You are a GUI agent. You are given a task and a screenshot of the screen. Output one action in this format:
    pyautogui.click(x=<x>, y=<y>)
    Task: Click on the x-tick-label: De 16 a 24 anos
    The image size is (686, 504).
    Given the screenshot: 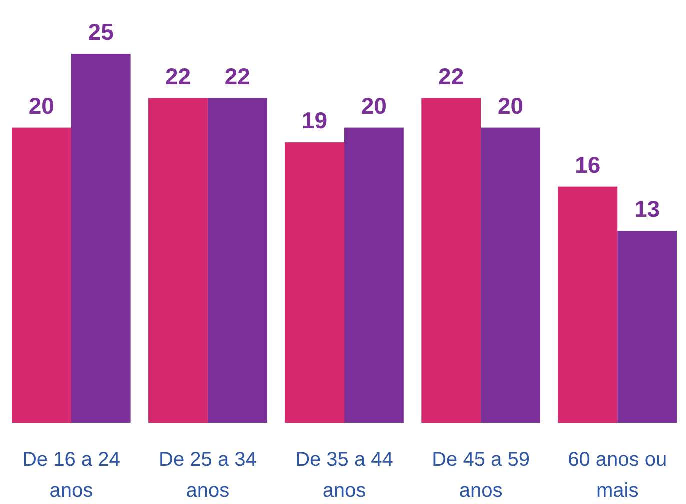 What is the action you would take?
    pyautogui.click(x=71, y=475)
    